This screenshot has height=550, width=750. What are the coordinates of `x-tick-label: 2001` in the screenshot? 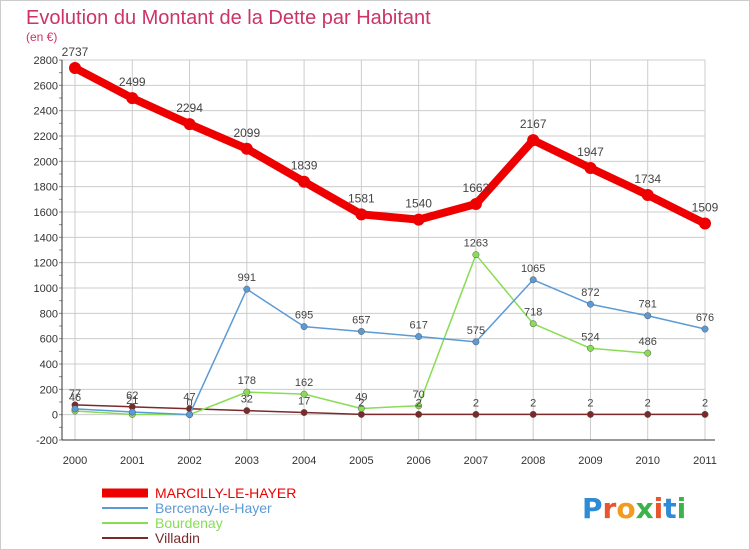 It's located at (132, 461).